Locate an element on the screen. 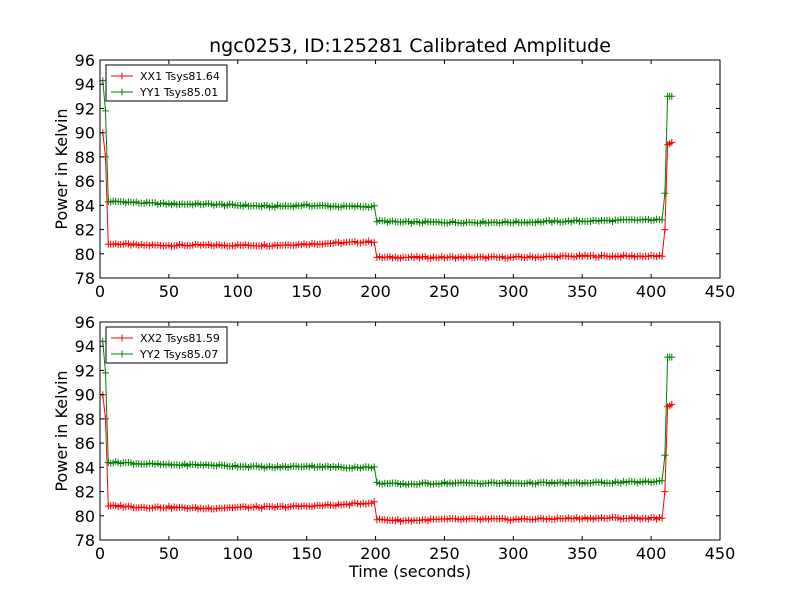  chart-2-ytick-label: 96 is located at coordinates (85, 322).